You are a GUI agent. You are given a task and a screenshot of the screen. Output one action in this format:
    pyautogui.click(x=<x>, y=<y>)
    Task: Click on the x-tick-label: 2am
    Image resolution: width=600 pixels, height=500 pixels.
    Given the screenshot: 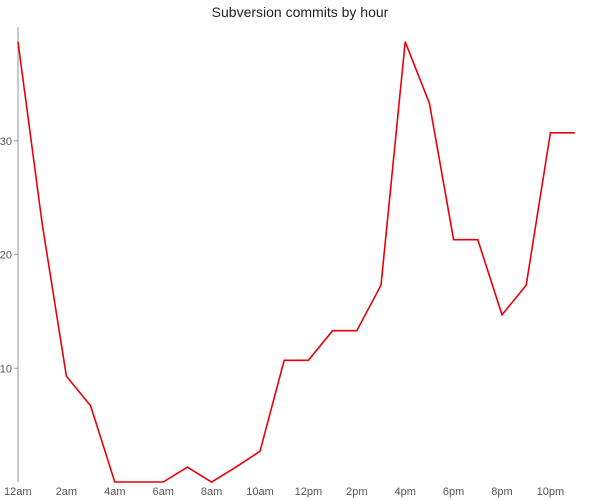 What is the action you would take?
    pyautogui.click(x=66, y=492)
    